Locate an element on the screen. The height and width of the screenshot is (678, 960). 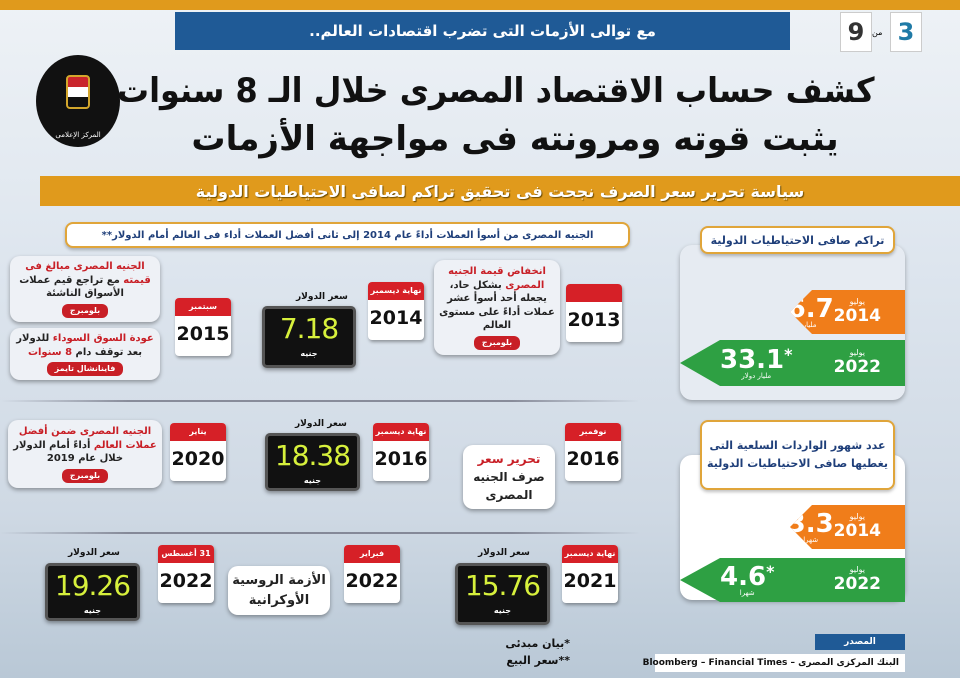
calendar-2015: سبتمبر 2015 is located at coordinates (203, 327).